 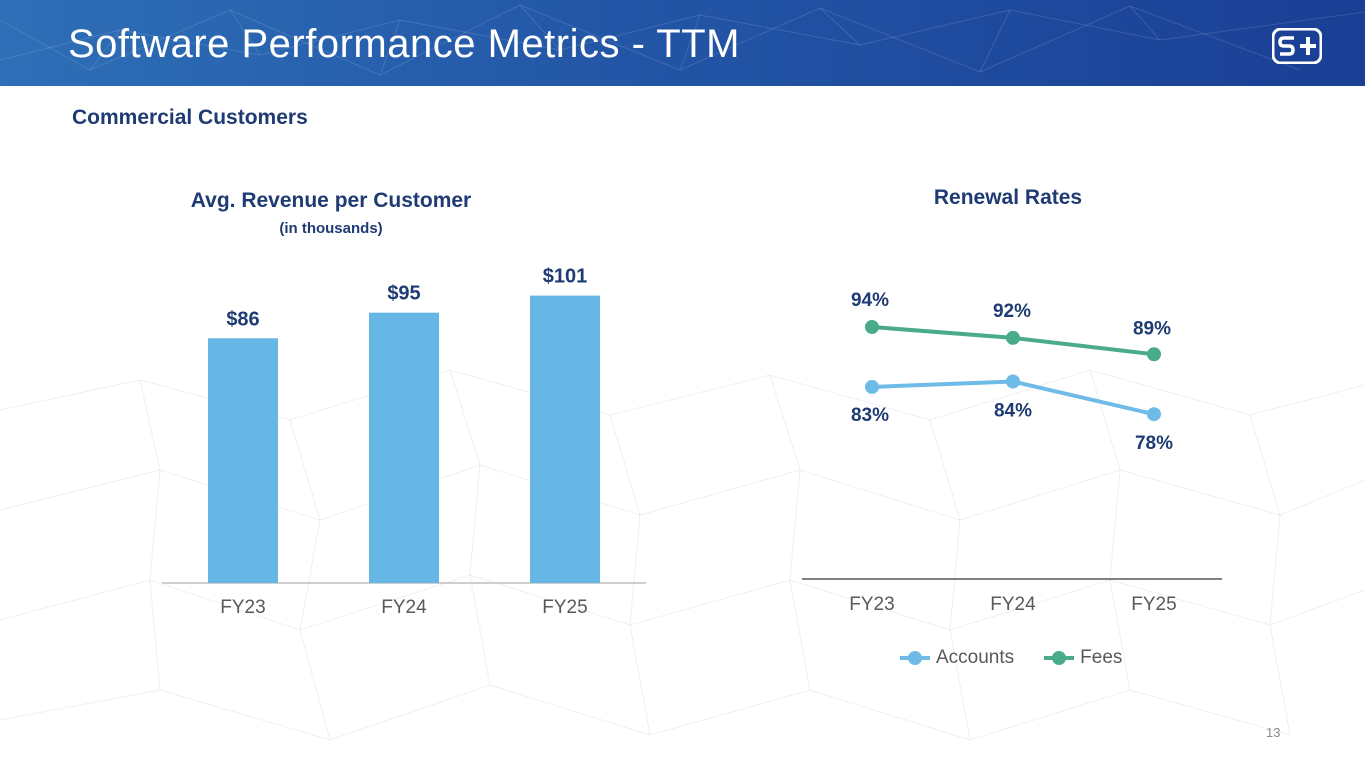 I want to click on s-plus-logo-icon, so click(x=1297, y=46).